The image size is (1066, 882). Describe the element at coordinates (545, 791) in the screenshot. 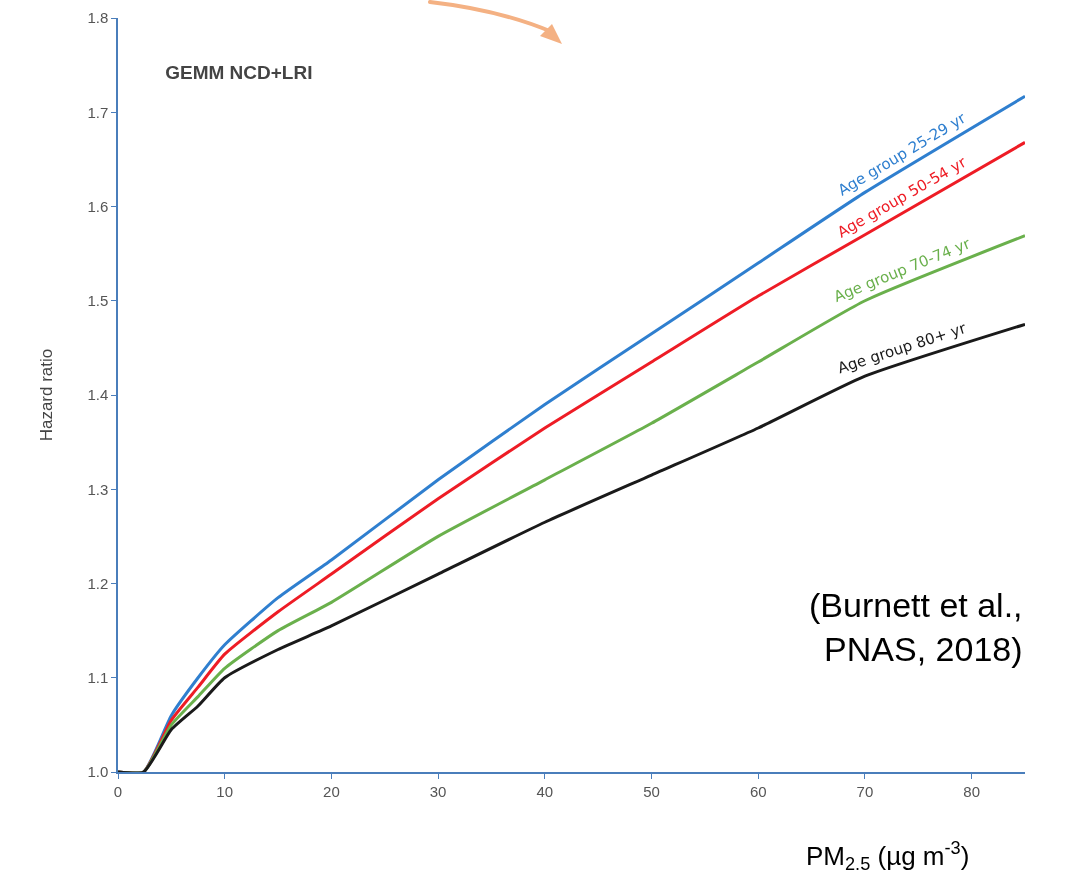

I see `x-tick-label: 40` at that location.